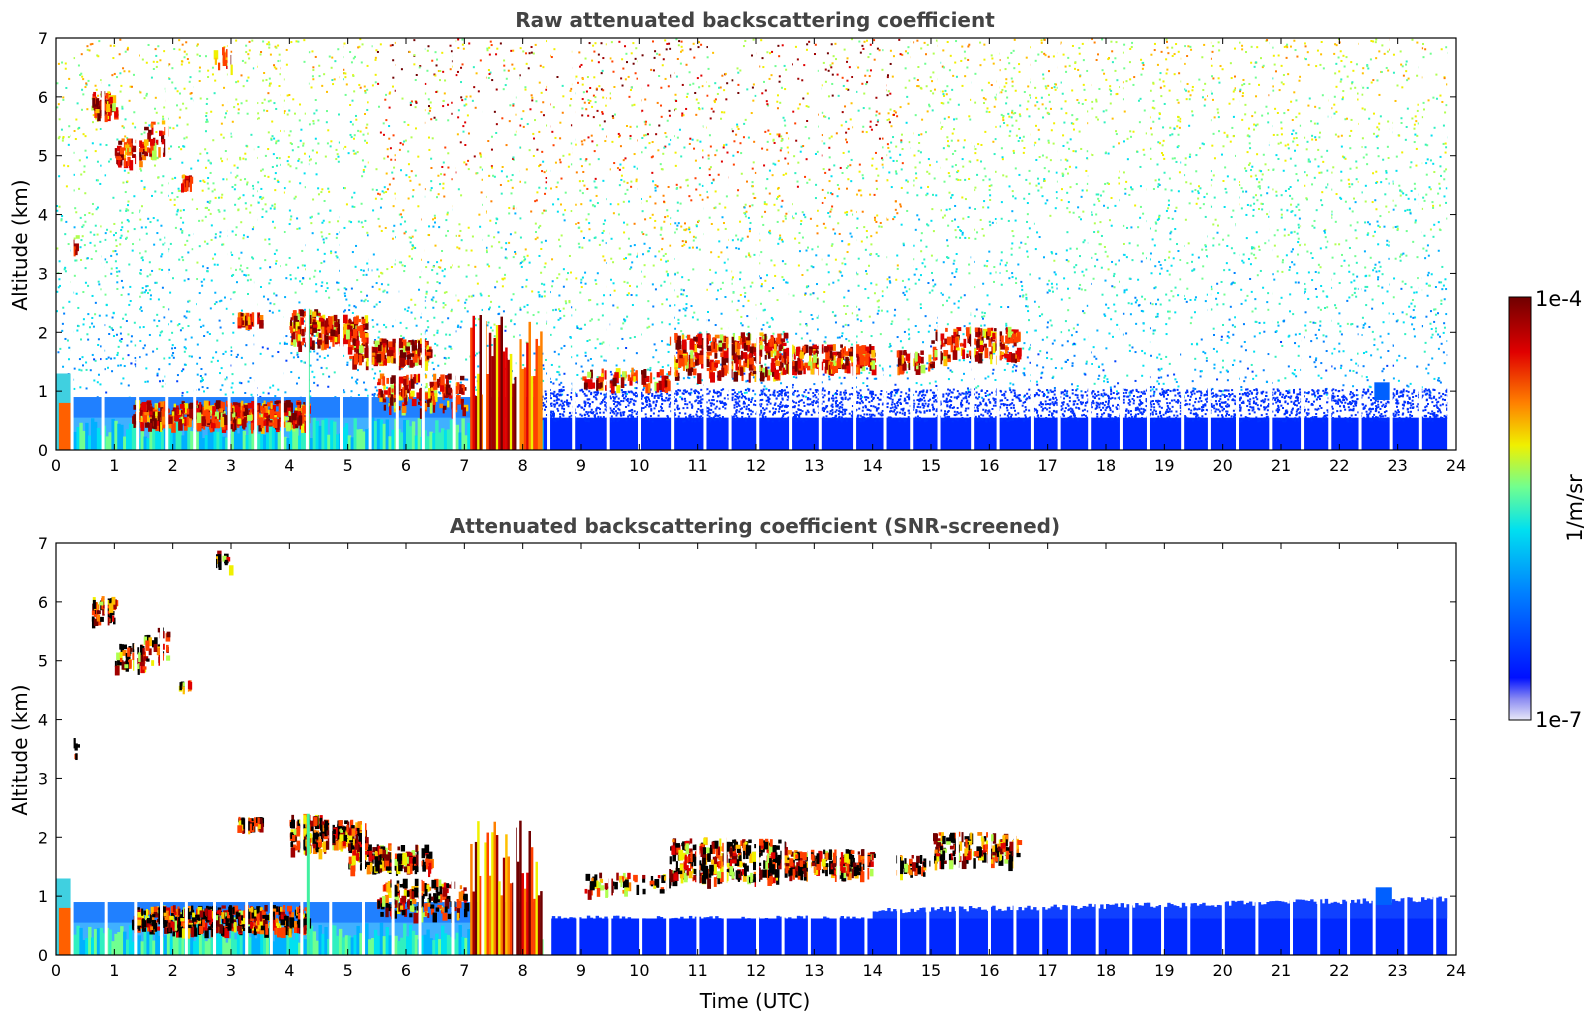 The width and height of the screenshot is (1595, 1020). I want to click on snr-x-tick-label: 4, so click(289, 970).